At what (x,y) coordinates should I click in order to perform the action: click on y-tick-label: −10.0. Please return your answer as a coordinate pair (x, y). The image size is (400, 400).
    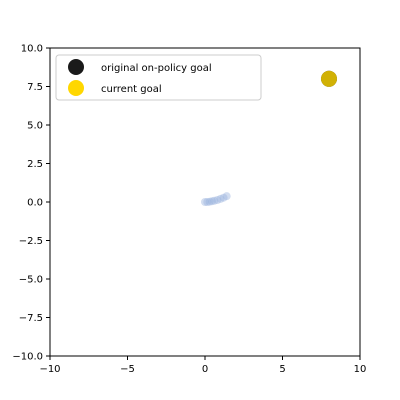
    Looking at the image, I should click on (27, 357).